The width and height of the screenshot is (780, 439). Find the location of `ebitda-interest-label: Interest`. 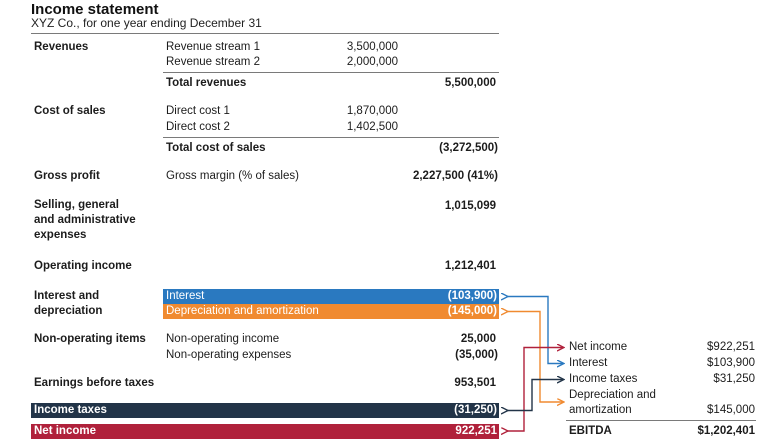

ebitda-interest-label: Interest is located at coordinates (588, 363).